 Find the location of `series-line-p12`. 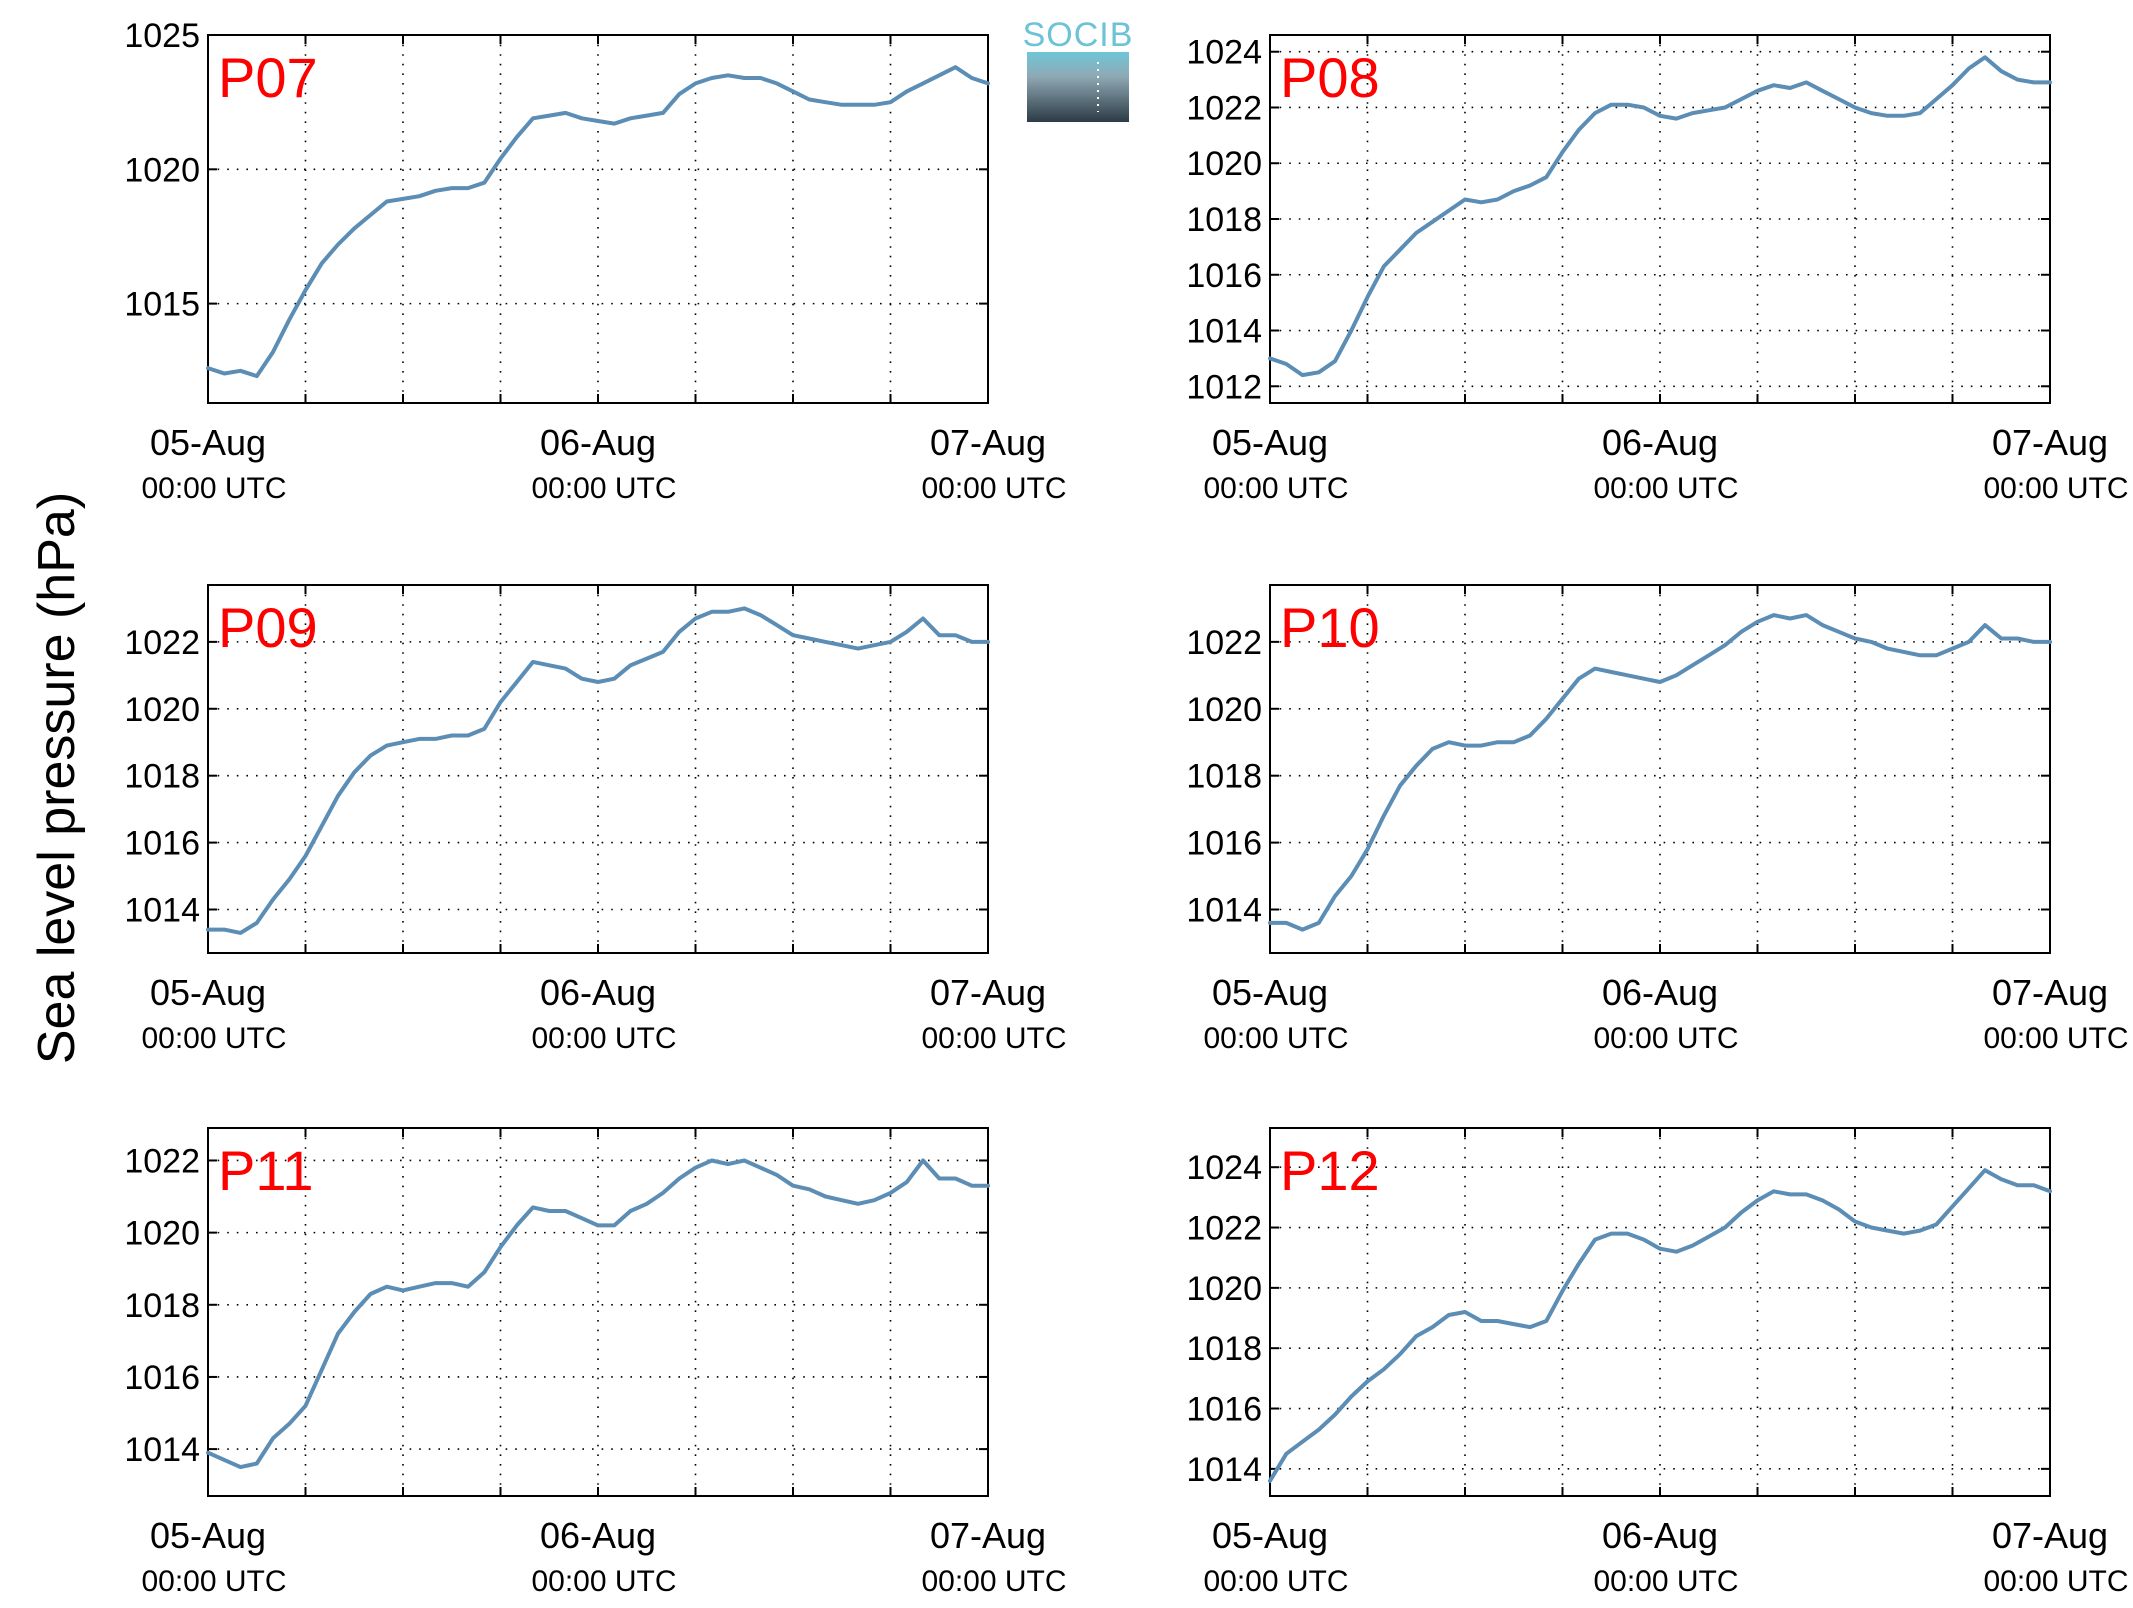

series-line-p12 is located at coordinates (1660, 1325).